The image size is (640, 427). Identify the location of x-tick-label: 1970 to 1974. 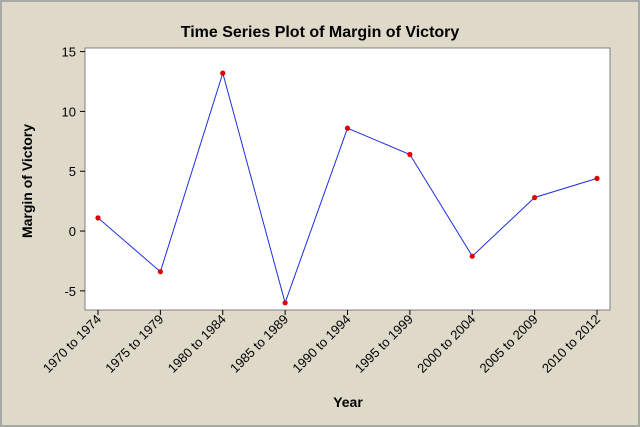
(72, 344).